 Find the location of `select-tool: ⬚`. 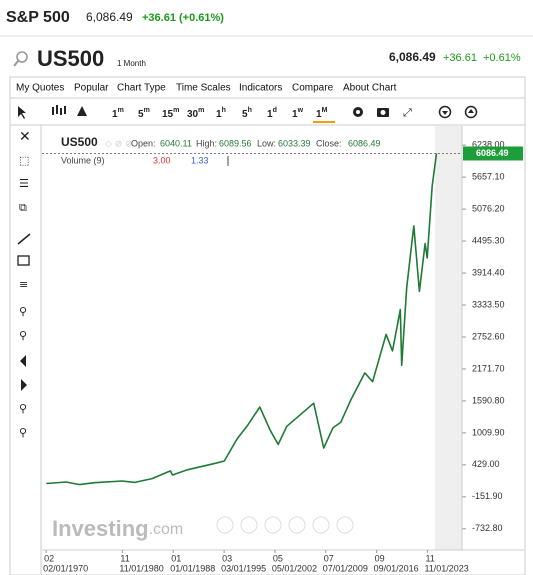

select-tool: ⬚ is located at coordinates (24, 160).